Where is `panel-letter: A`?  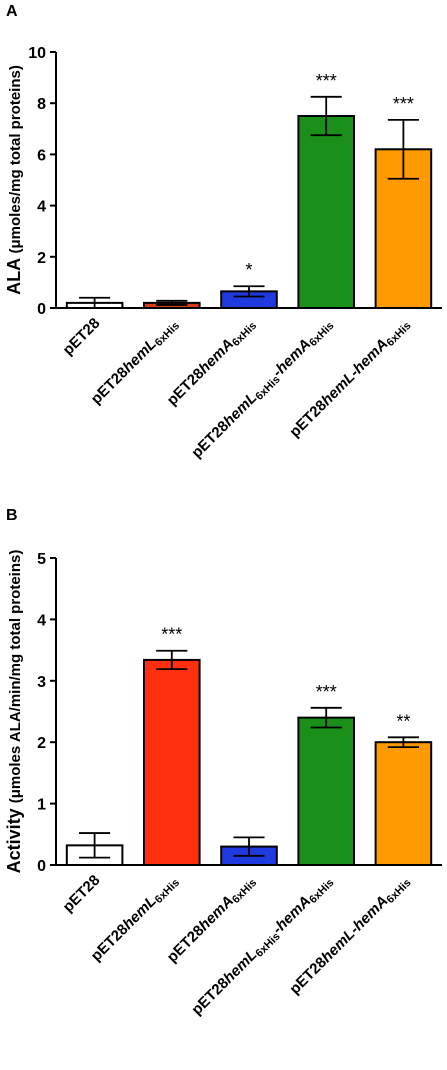 panel-letter: A is located at coordinates (12, 11).